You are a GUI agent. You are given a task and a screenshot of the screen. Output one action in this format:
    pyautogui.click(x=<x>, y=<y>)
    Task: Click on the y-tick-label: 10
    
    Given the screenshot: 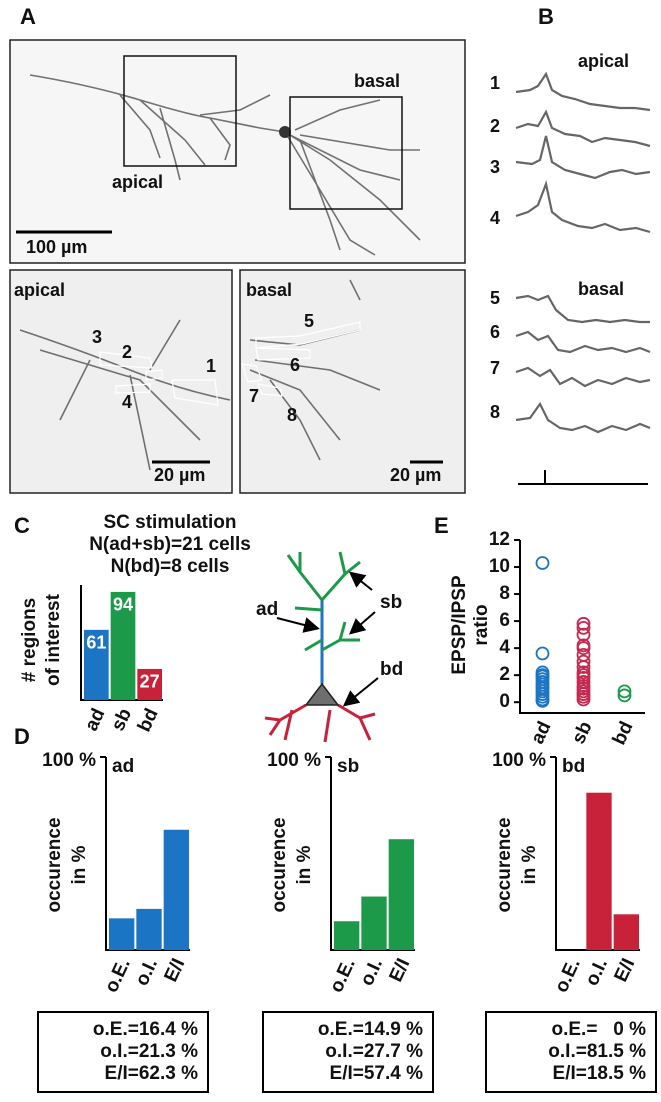 What is the action you would take?
    pyautogui.click(x=499, y=566)
    